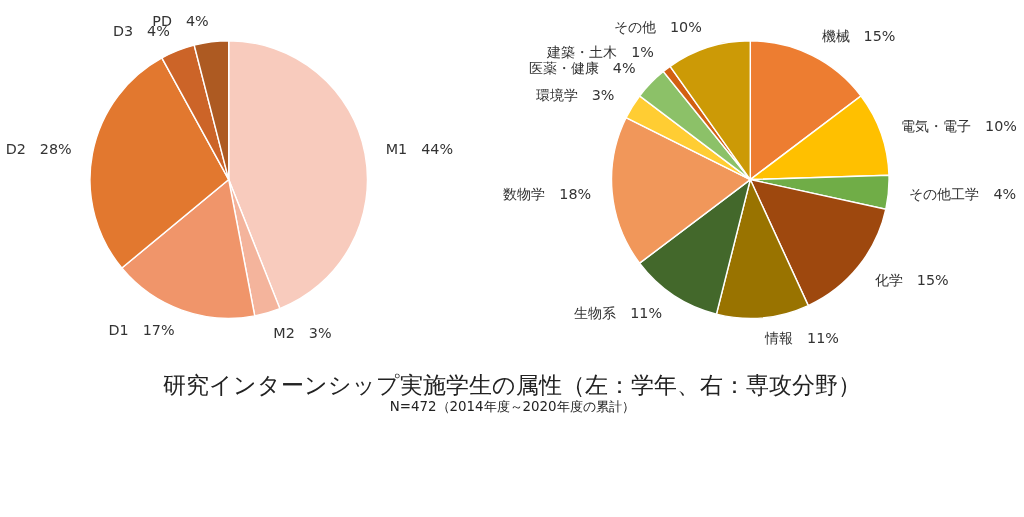  I want to click on slice-label: 医薬・健康 4%, so click(582, 68).